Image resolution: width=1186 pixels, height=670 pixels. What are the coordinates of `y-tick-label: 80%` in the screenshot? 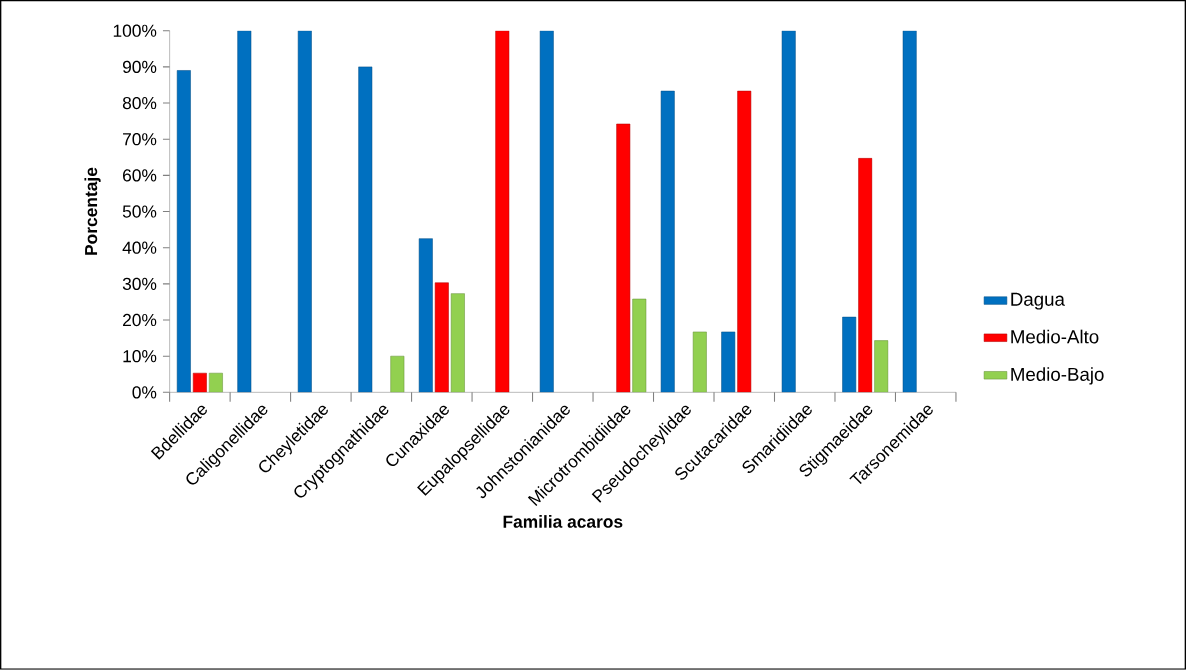 It's located at (139, 103).